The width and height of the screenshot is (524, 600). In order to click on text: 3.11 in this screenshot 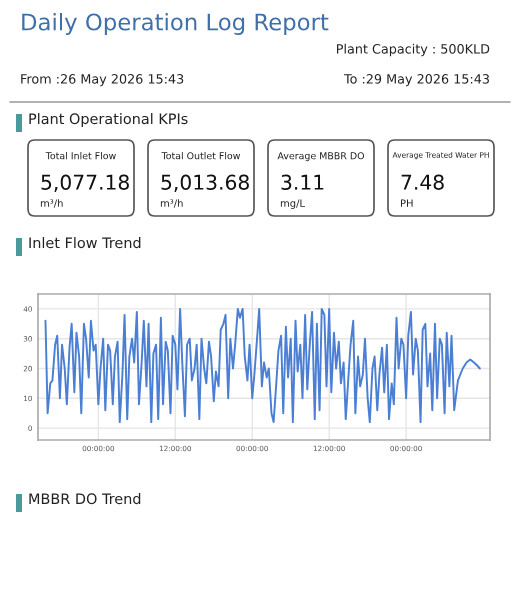, I will do `click(302, 182)`.